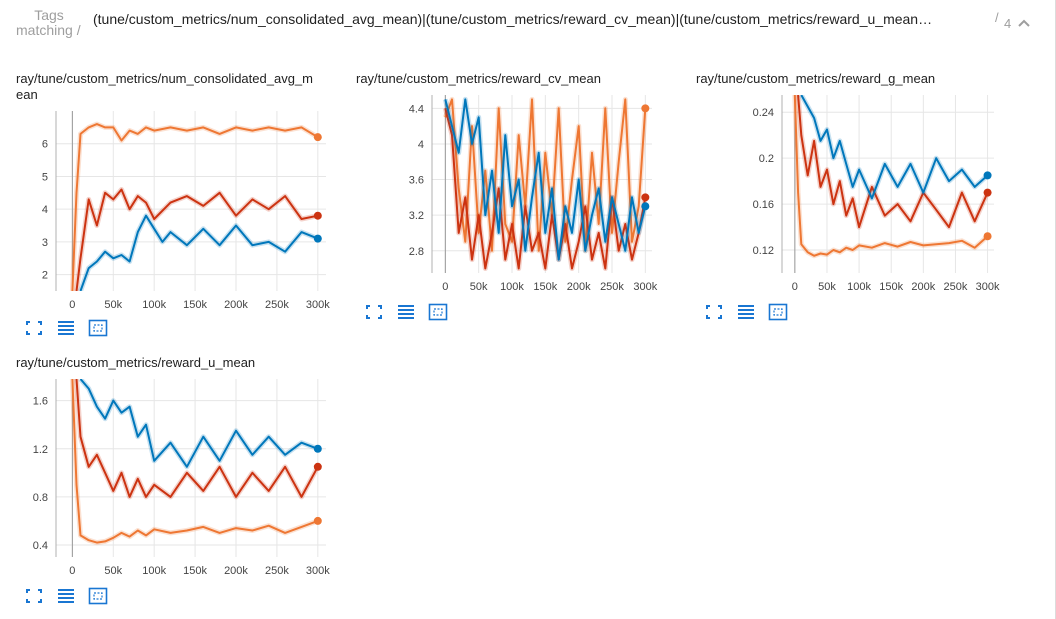 The image size is (1056, 619). Describe the element at coordinates (416, 181) in the screenshot. I see `y-tick-label: 3.6` at that location.